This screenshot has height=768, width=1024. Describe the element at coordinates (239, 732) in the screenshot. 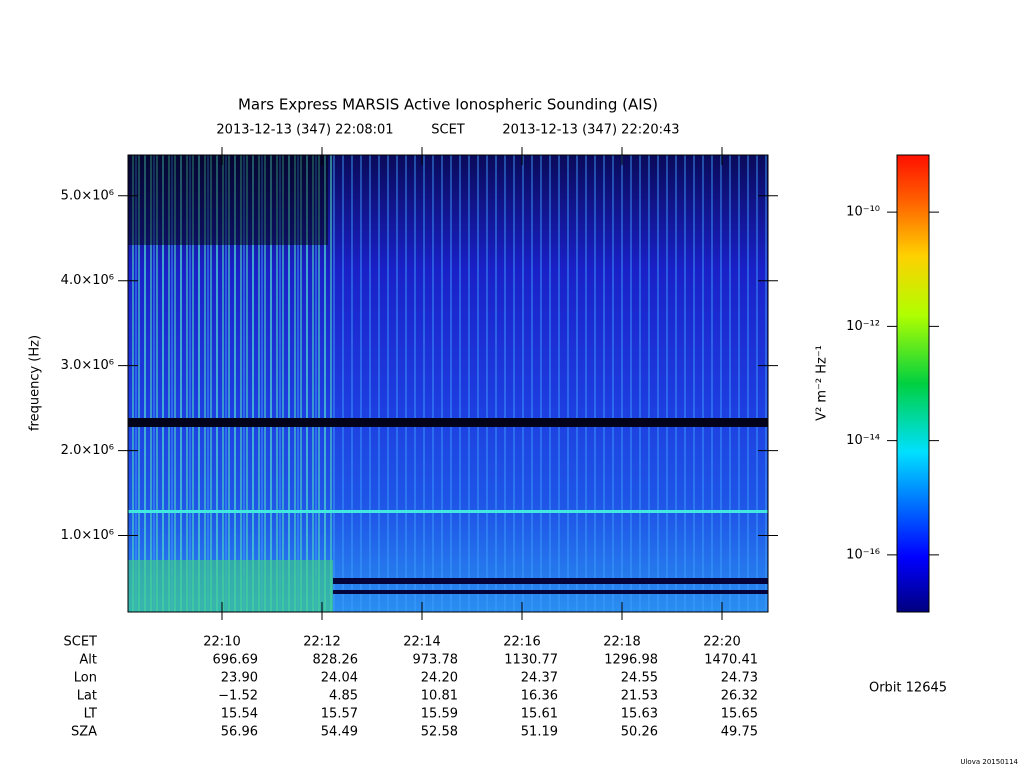

I see `ephemeris-value: 56.96` at that location.